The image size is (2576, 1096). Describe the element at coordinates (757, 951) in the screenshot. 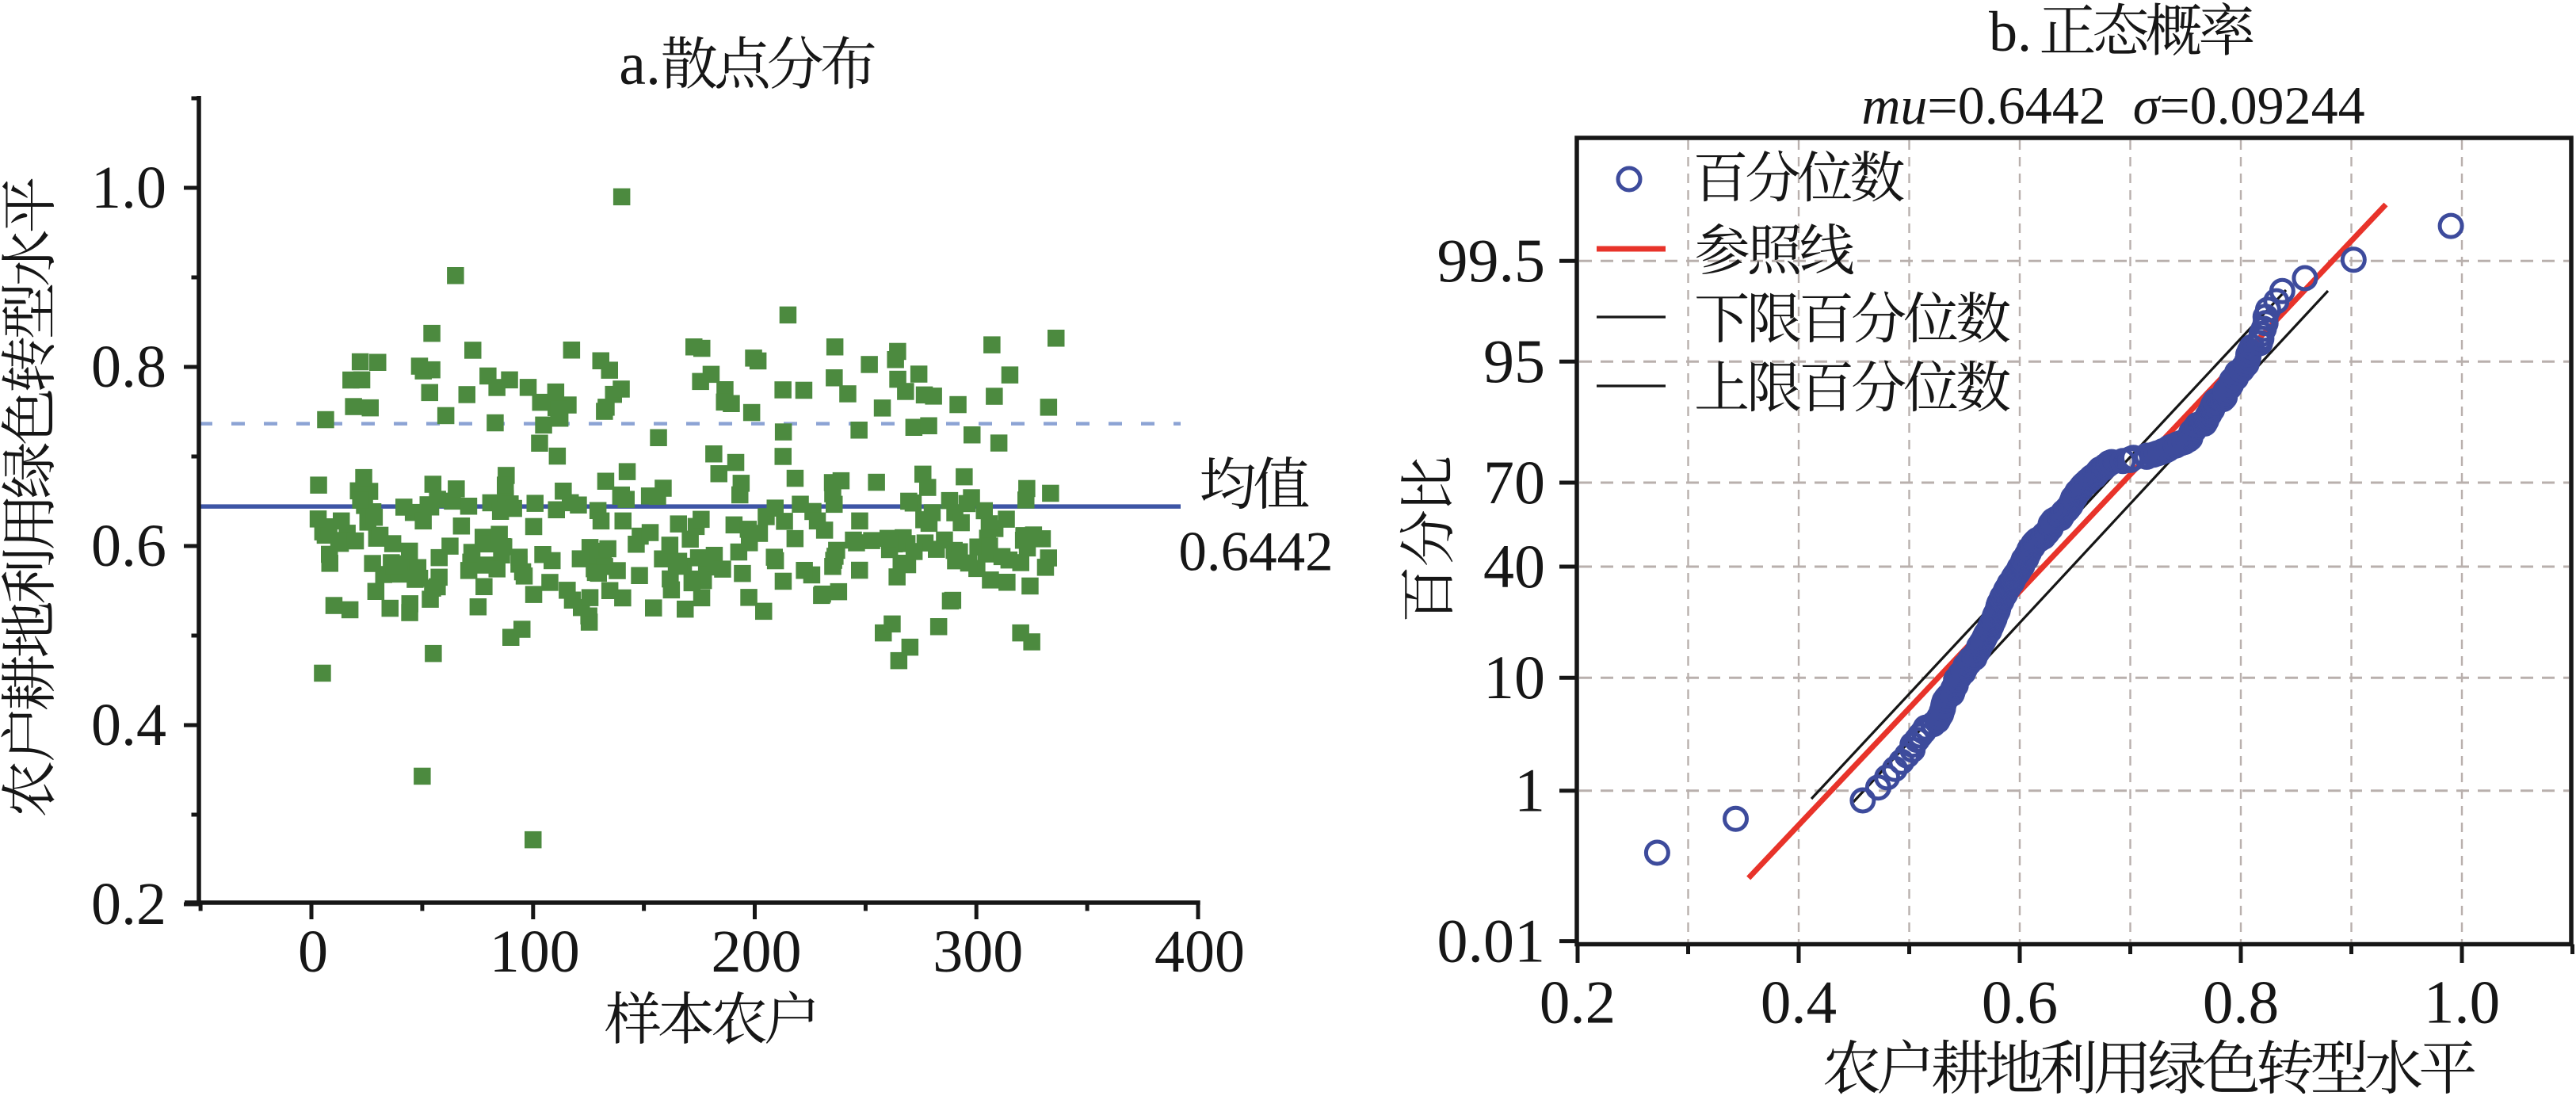

I see `svg-text: 200` at that location.